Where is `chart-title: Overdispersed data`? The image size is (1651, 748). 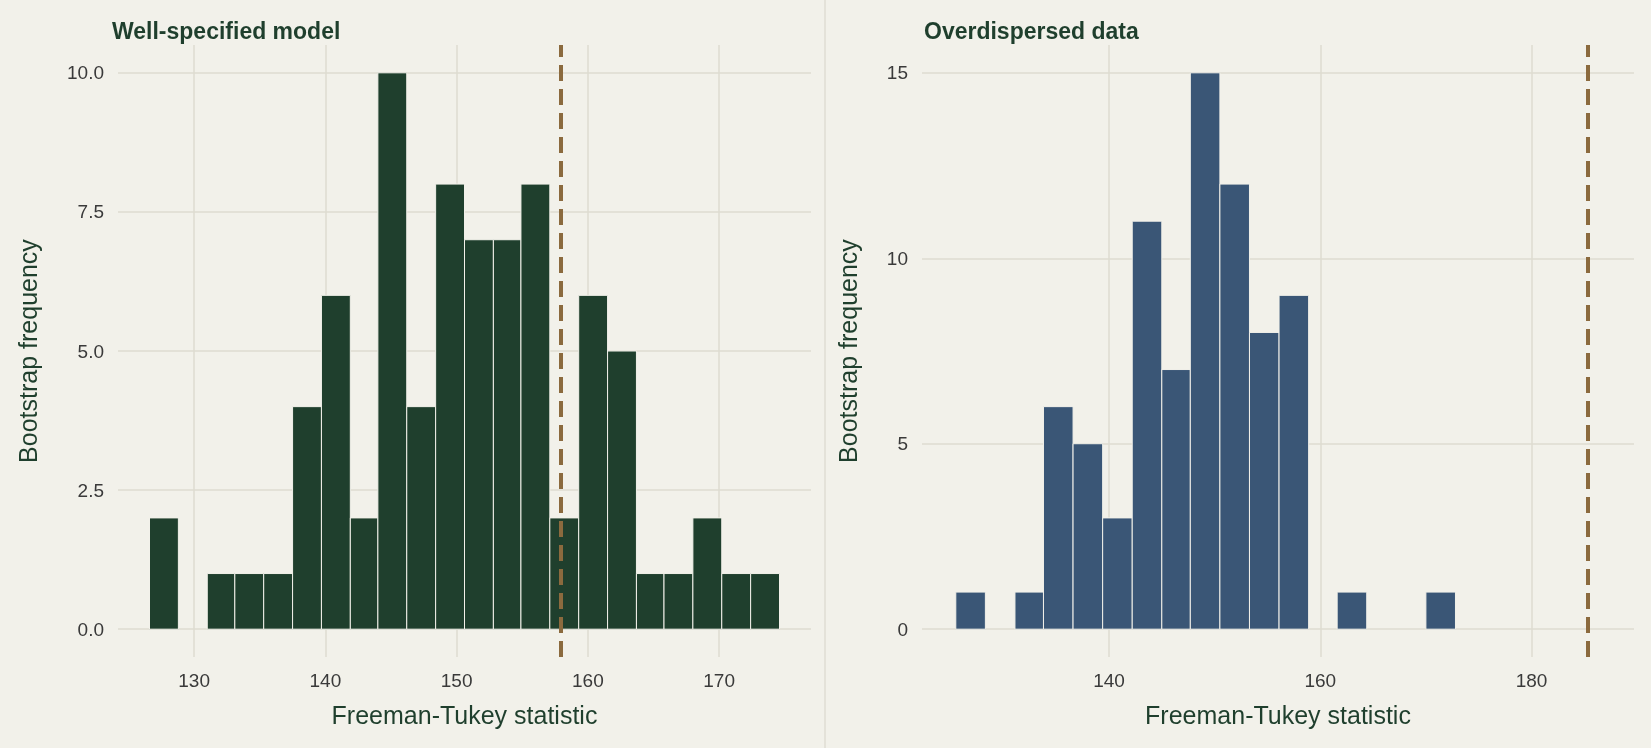
chart-title: Overdispersed data is located at coordinates (1031, 30).